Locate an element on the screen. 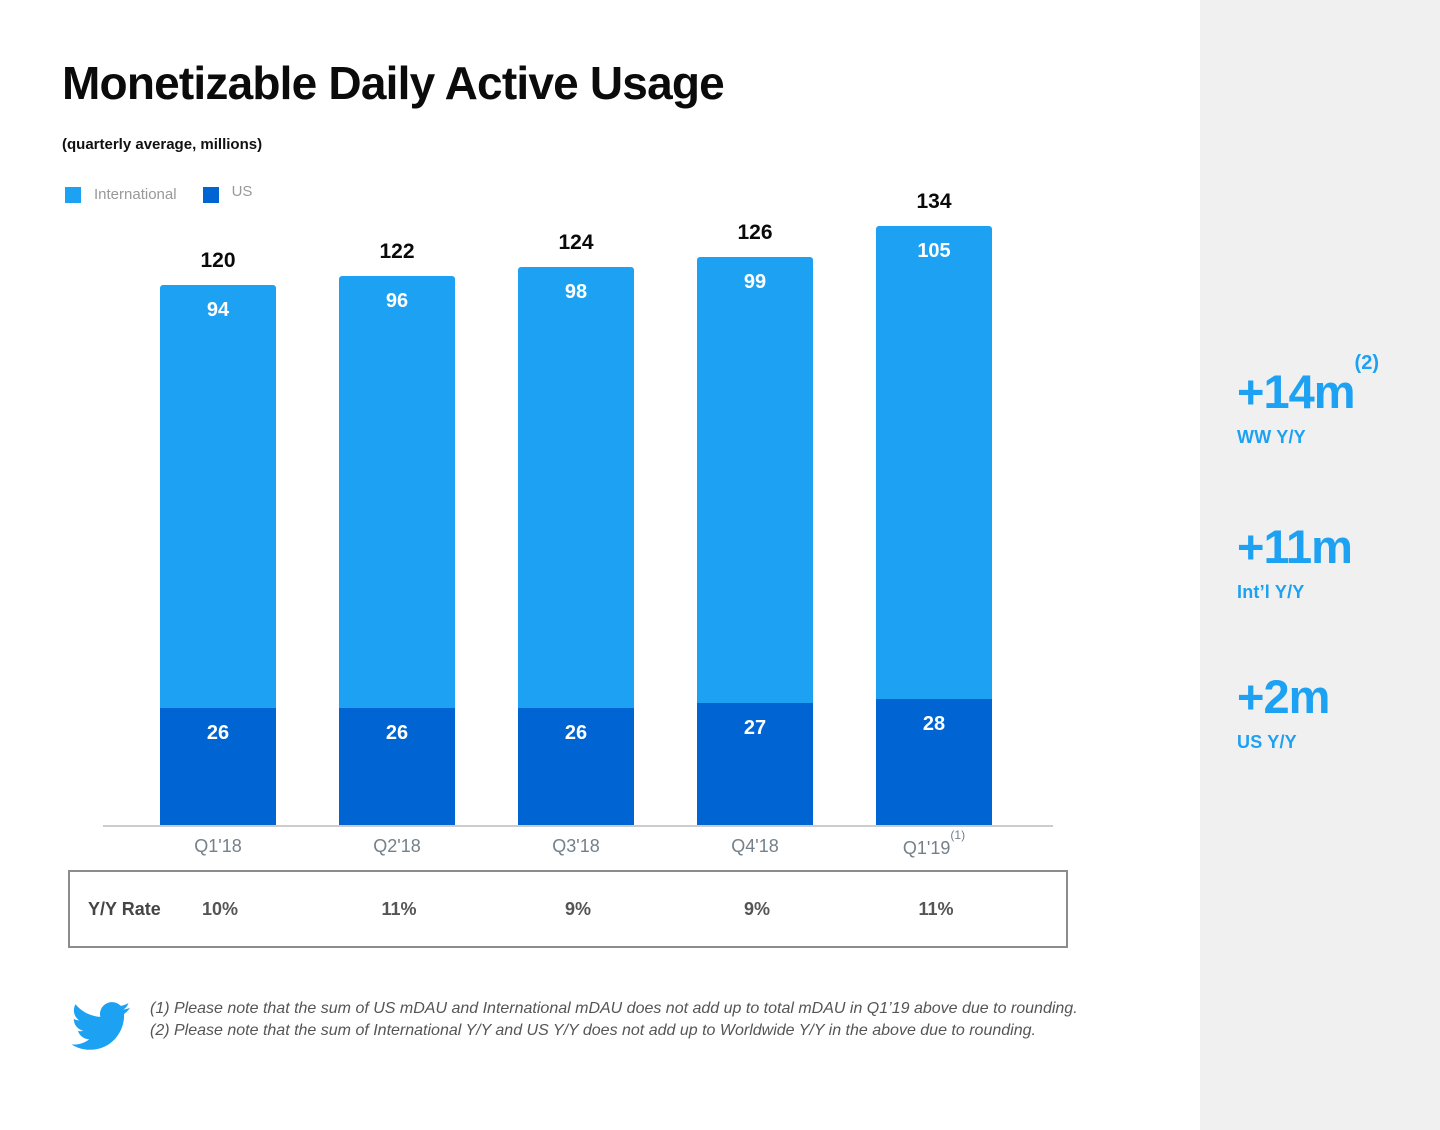 The width and height of the screenshot is (1440, 1130). category-label: Q4'18 is located at coordinates (755, 846).